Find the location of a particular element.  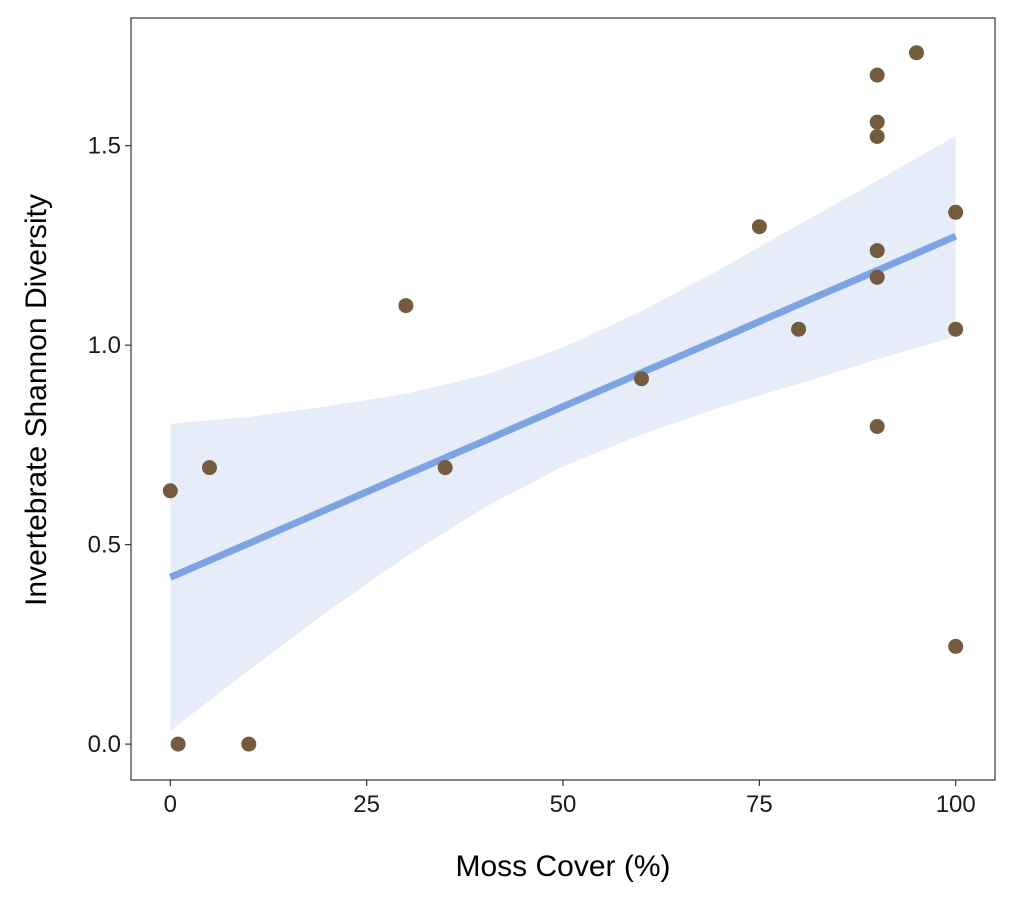

y-tick-label: 1.5 is located at coordinates (104, 146).